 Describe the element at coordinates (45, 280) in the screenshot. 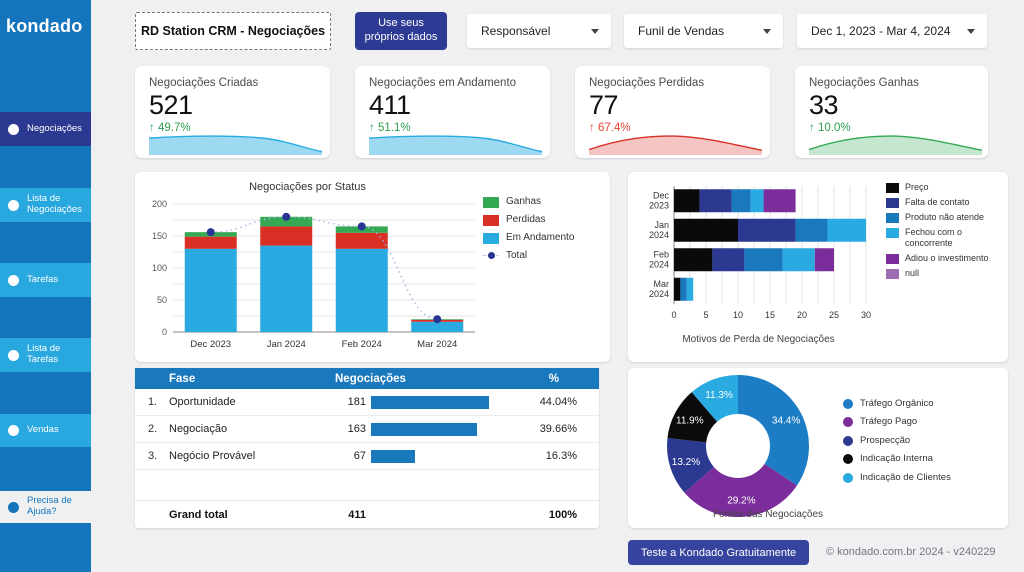

I see `sidebar-item-tarefas: Tarefas` at that location.